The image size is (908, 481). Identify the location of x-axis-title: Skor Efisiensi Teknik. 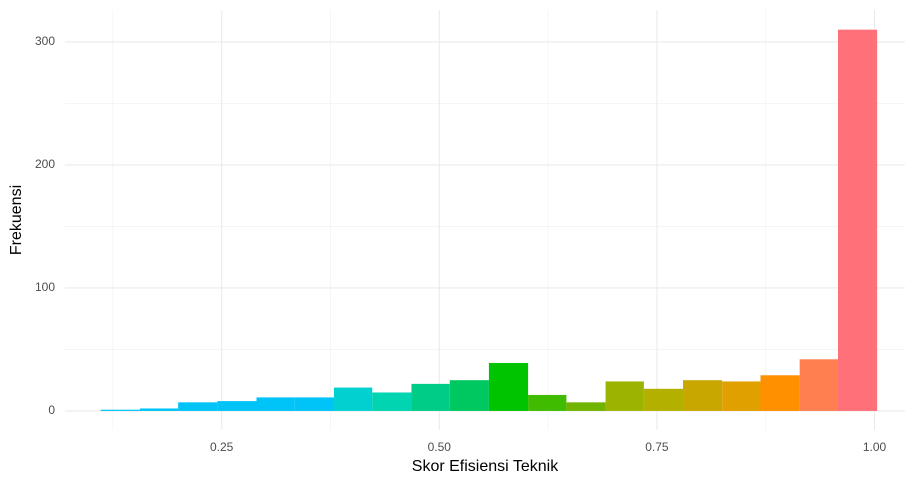
(485, 466).